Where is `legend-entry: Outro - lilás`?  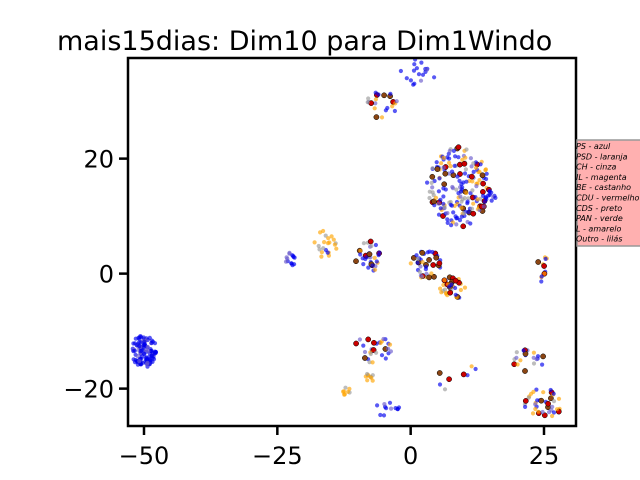 legend-entry: Outro - lilás is located at coordinates (599, 239).